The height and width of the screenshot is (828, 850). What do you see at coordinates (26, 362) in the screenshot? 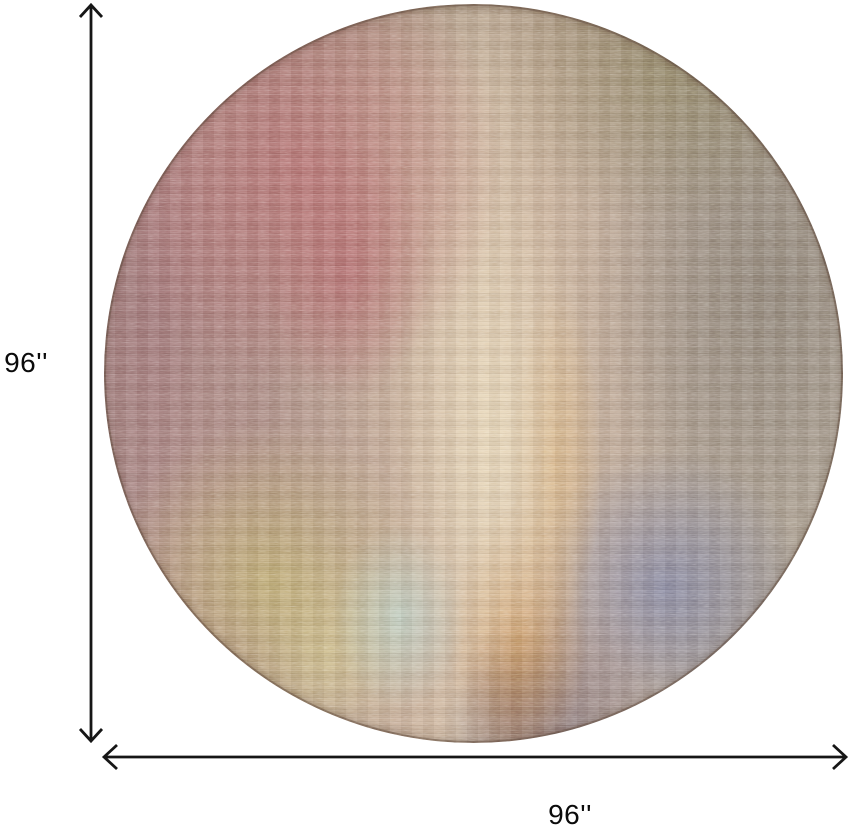
I see `height-dimension-label: 96''` at bounding box center [26, 362].